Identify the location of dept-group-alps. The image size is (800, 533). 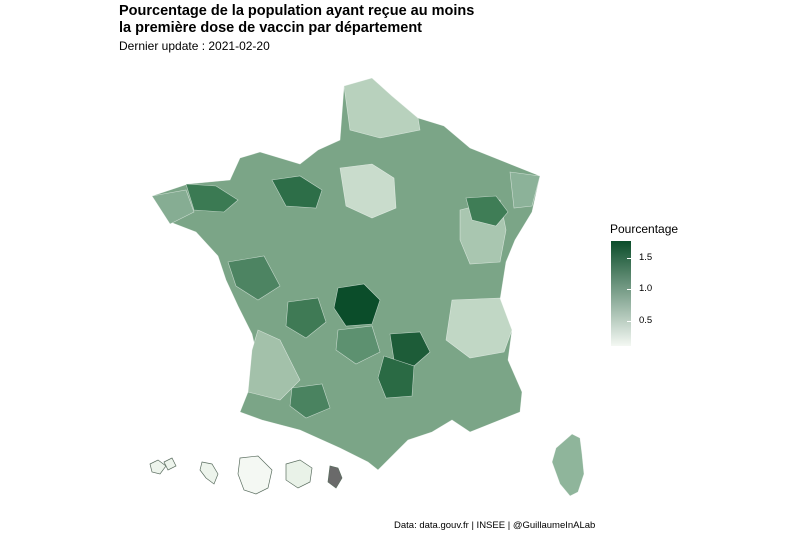
(479, 328).